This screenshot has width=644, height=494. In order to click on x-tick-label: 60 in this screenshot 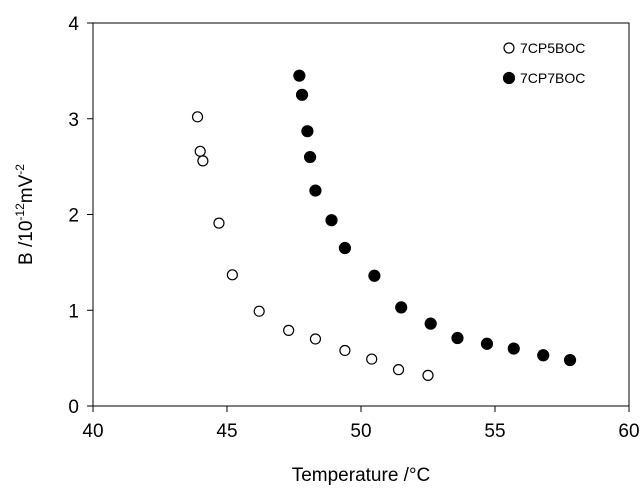, I will do `click(628, 431)`.